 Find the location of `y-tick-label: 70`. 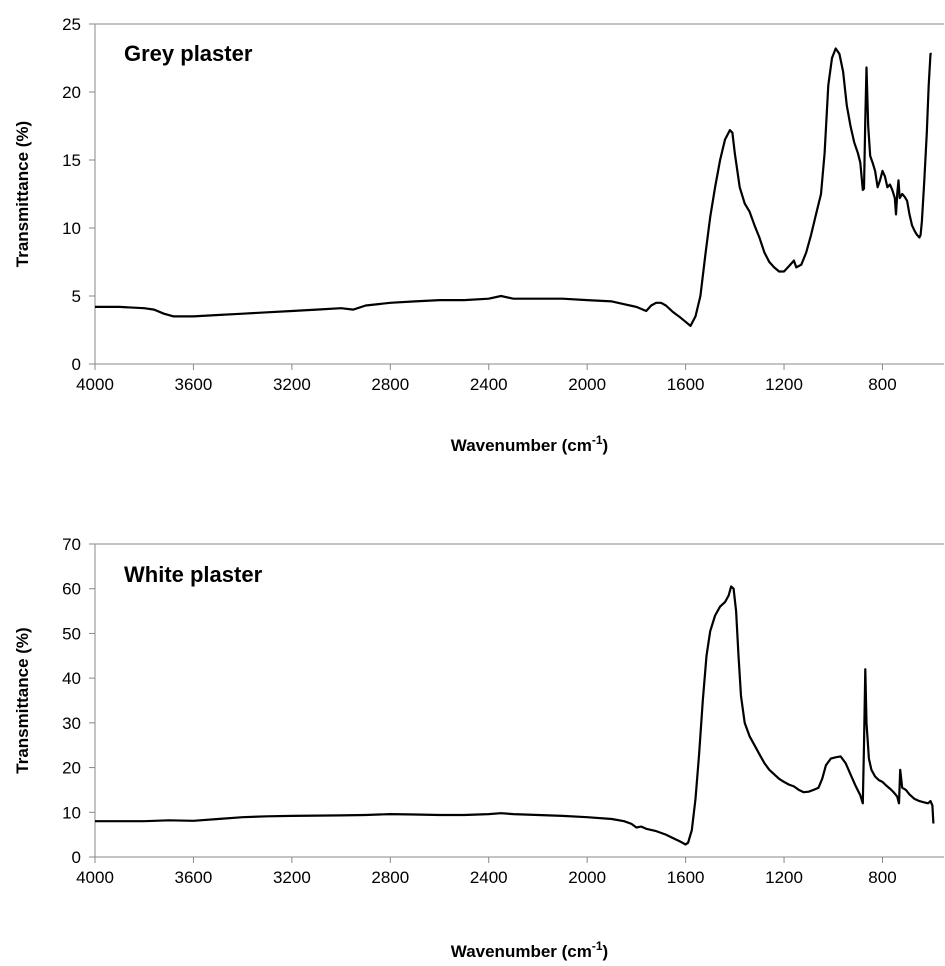

y-tick-label: 70 is located at coordinates (71, 544).